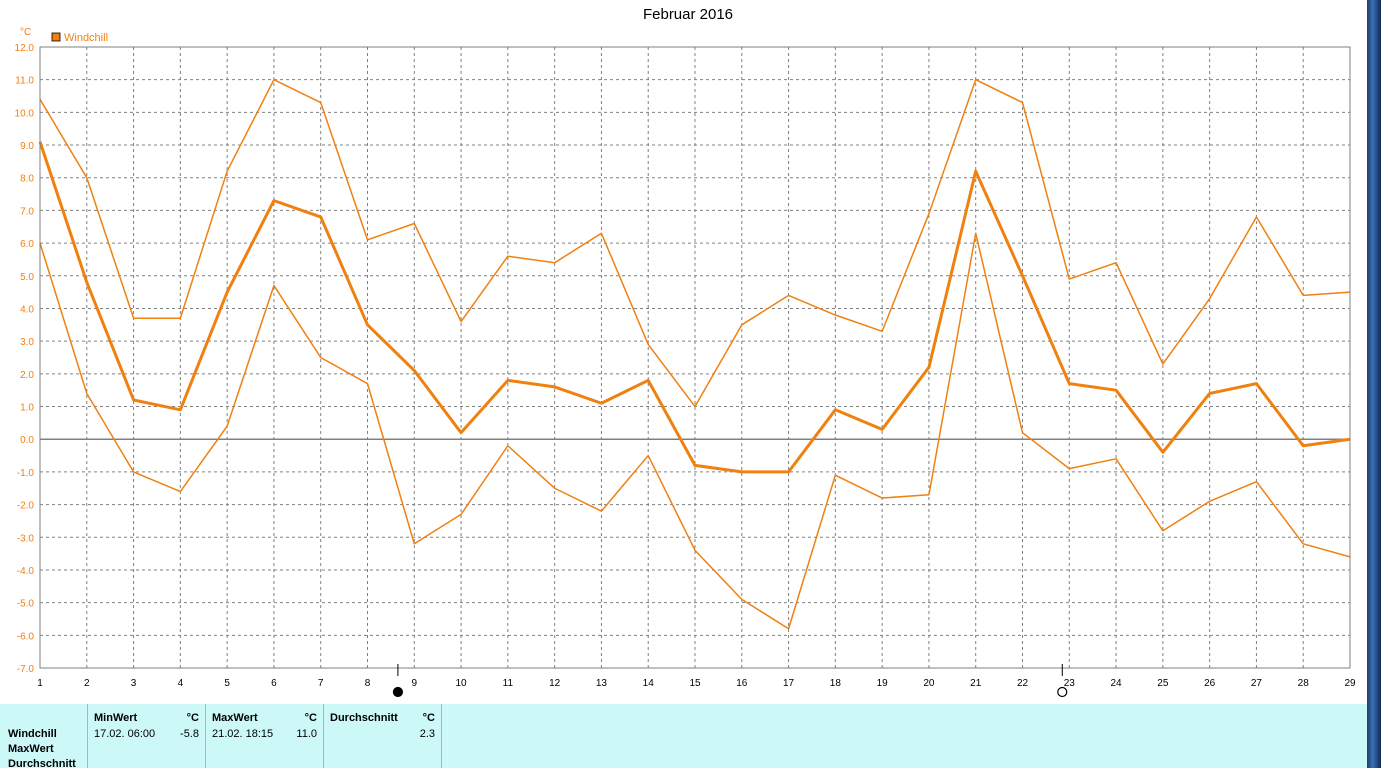 The image size is (1381, 770). What do you see at coordinates (1304, 683) in the screenshot?
I see `x-tick-label: 28` at bounding box center [1304, 683].